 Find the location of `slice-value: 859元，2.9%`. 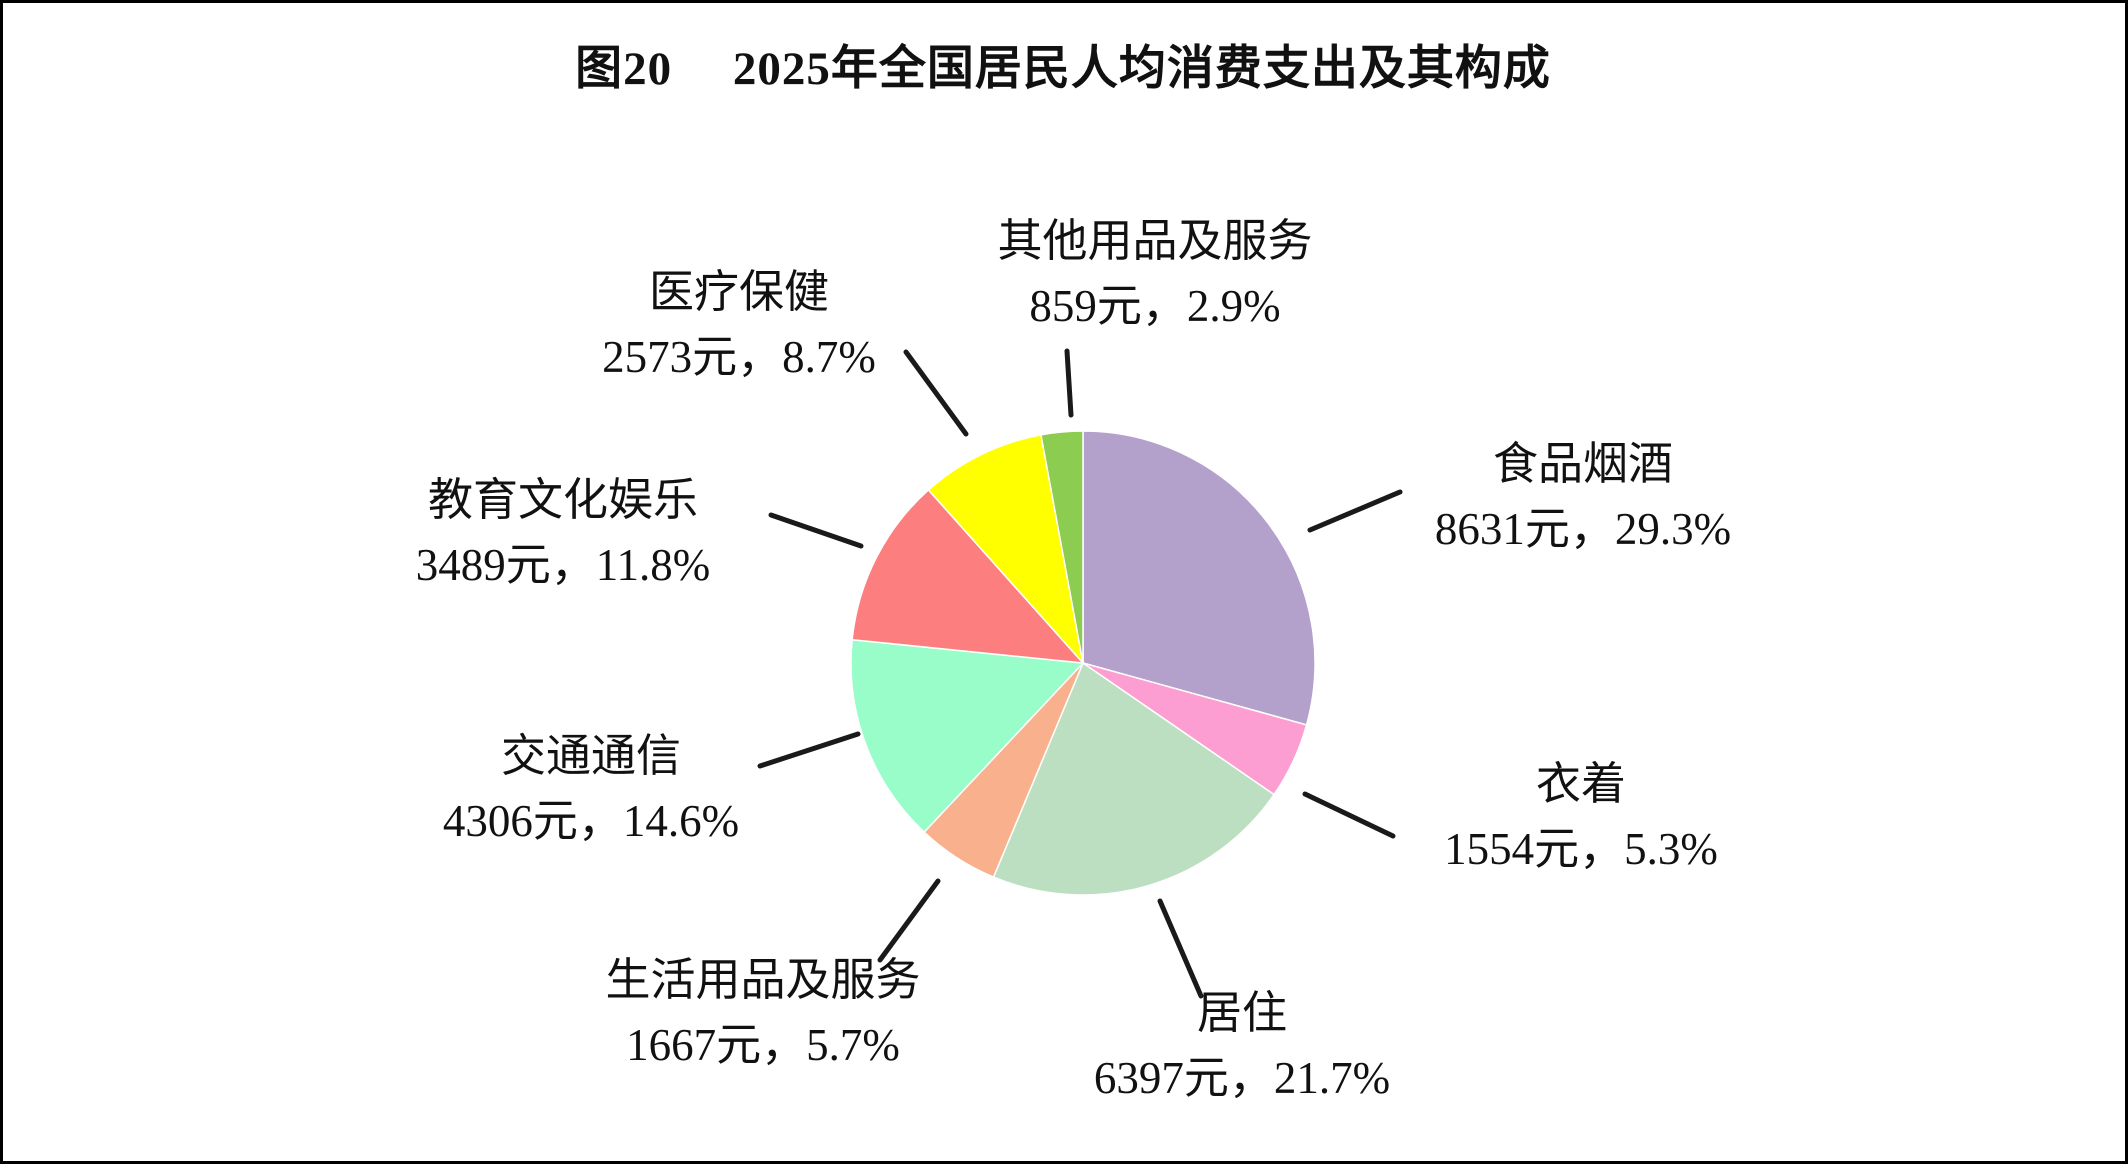

slice-value: 859元，2.9% is located at coordinates (1155, 306).